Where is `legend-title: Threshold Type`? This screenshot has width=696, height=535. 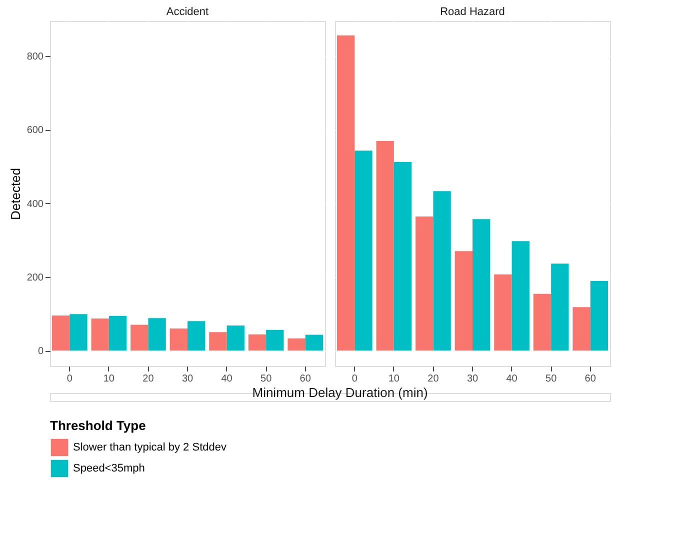 legend-title: Threshold Type is located at coordinates (98, 425).